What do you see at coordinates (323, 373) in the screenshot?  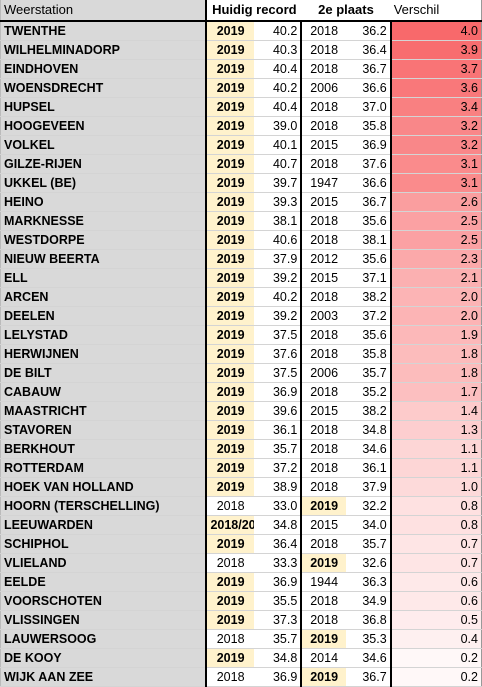 I see `second-year-cell: 2006` at bounding box center [323, 373].